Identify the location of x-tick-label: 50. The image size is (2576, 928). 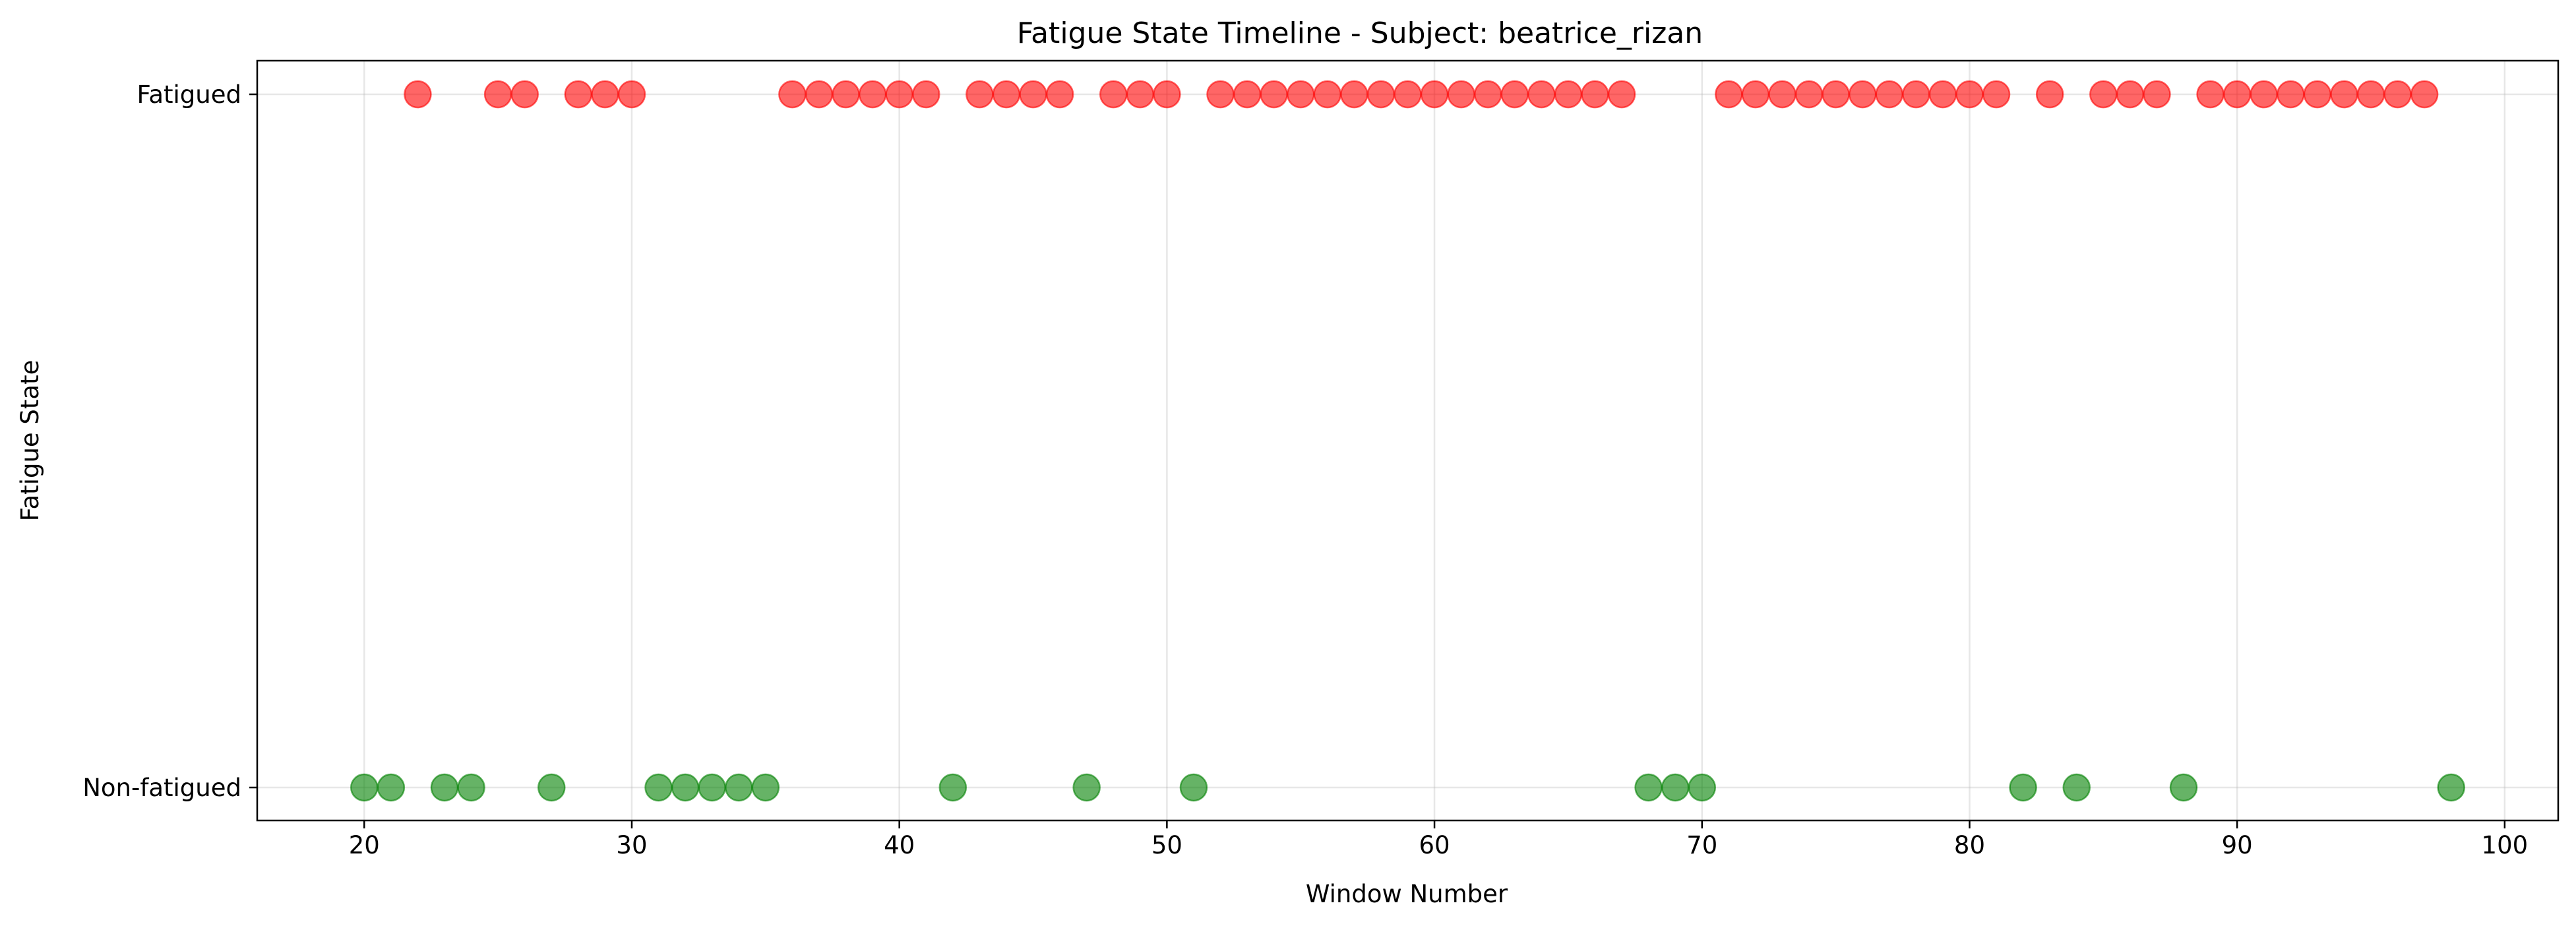
(1166, 845).